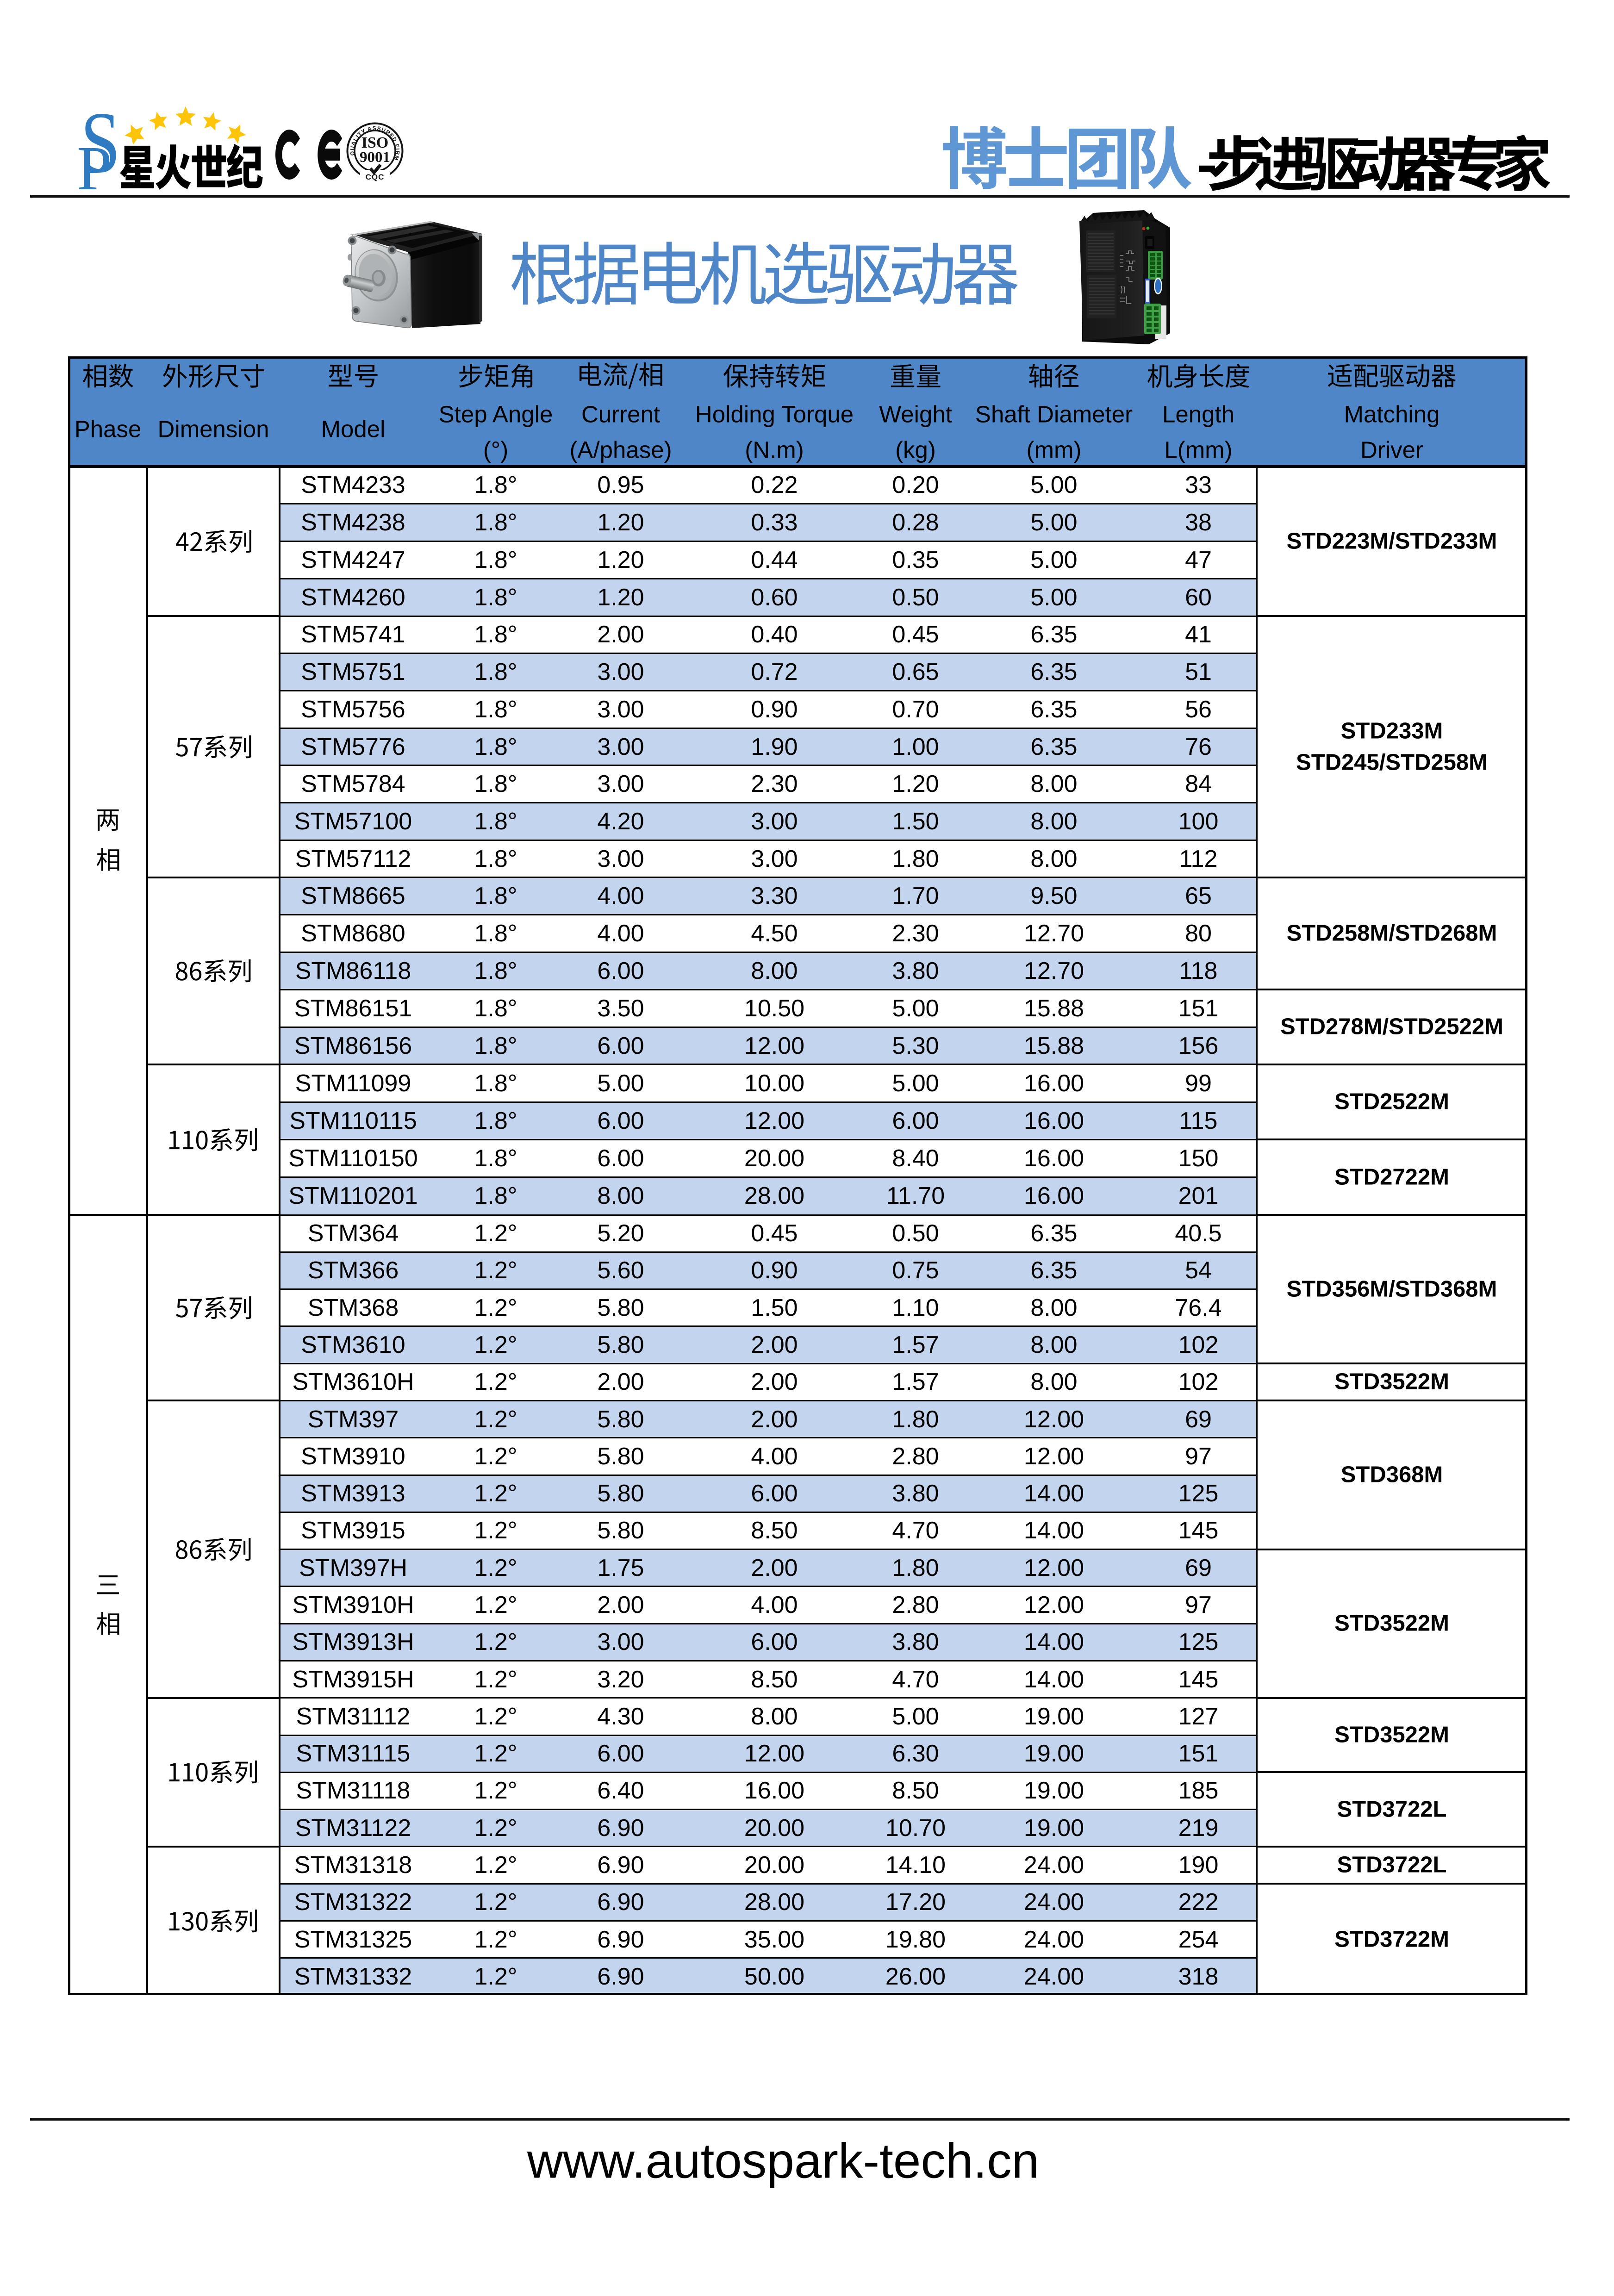  What do you see at coordinates (375, 142) in the screenshot?
I see `svg-text: ISO` at bounding box center [375, 142].